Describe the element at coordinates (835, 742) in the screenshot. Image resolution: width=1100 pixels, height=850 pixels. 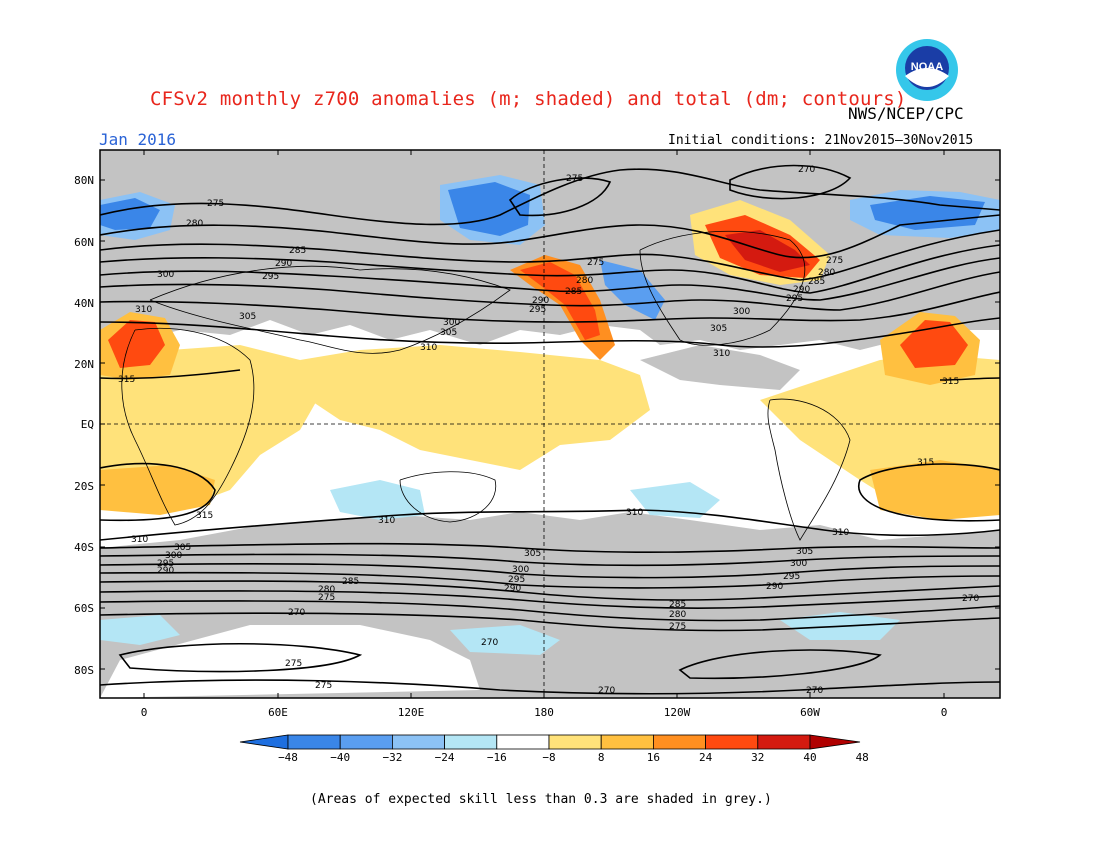
I see `colorbar-arrow-high` at that location.